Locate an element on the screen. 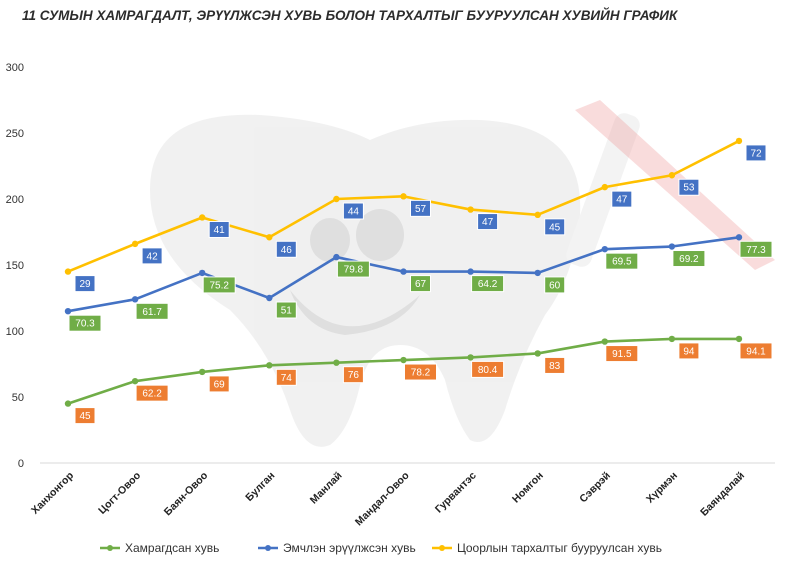 The height and width of the screenshot is (568, 790). data-label: 76 is located at coordinates (354, 375).